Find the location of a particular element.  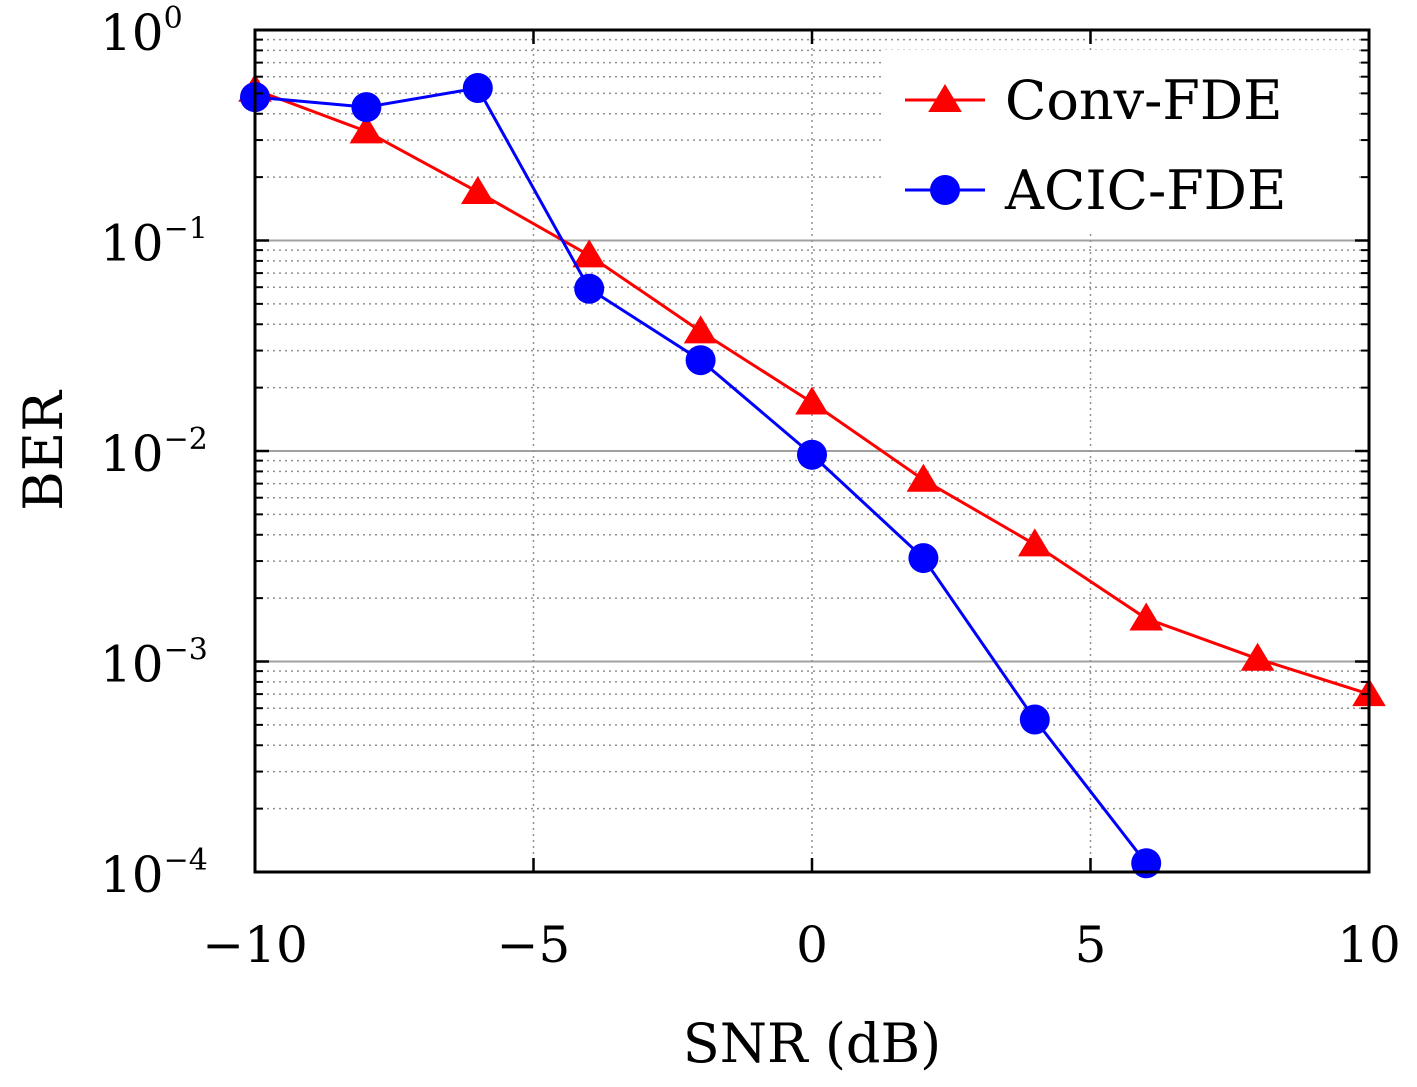

x-tick-label: 0 is located at coordinates (812, 945).